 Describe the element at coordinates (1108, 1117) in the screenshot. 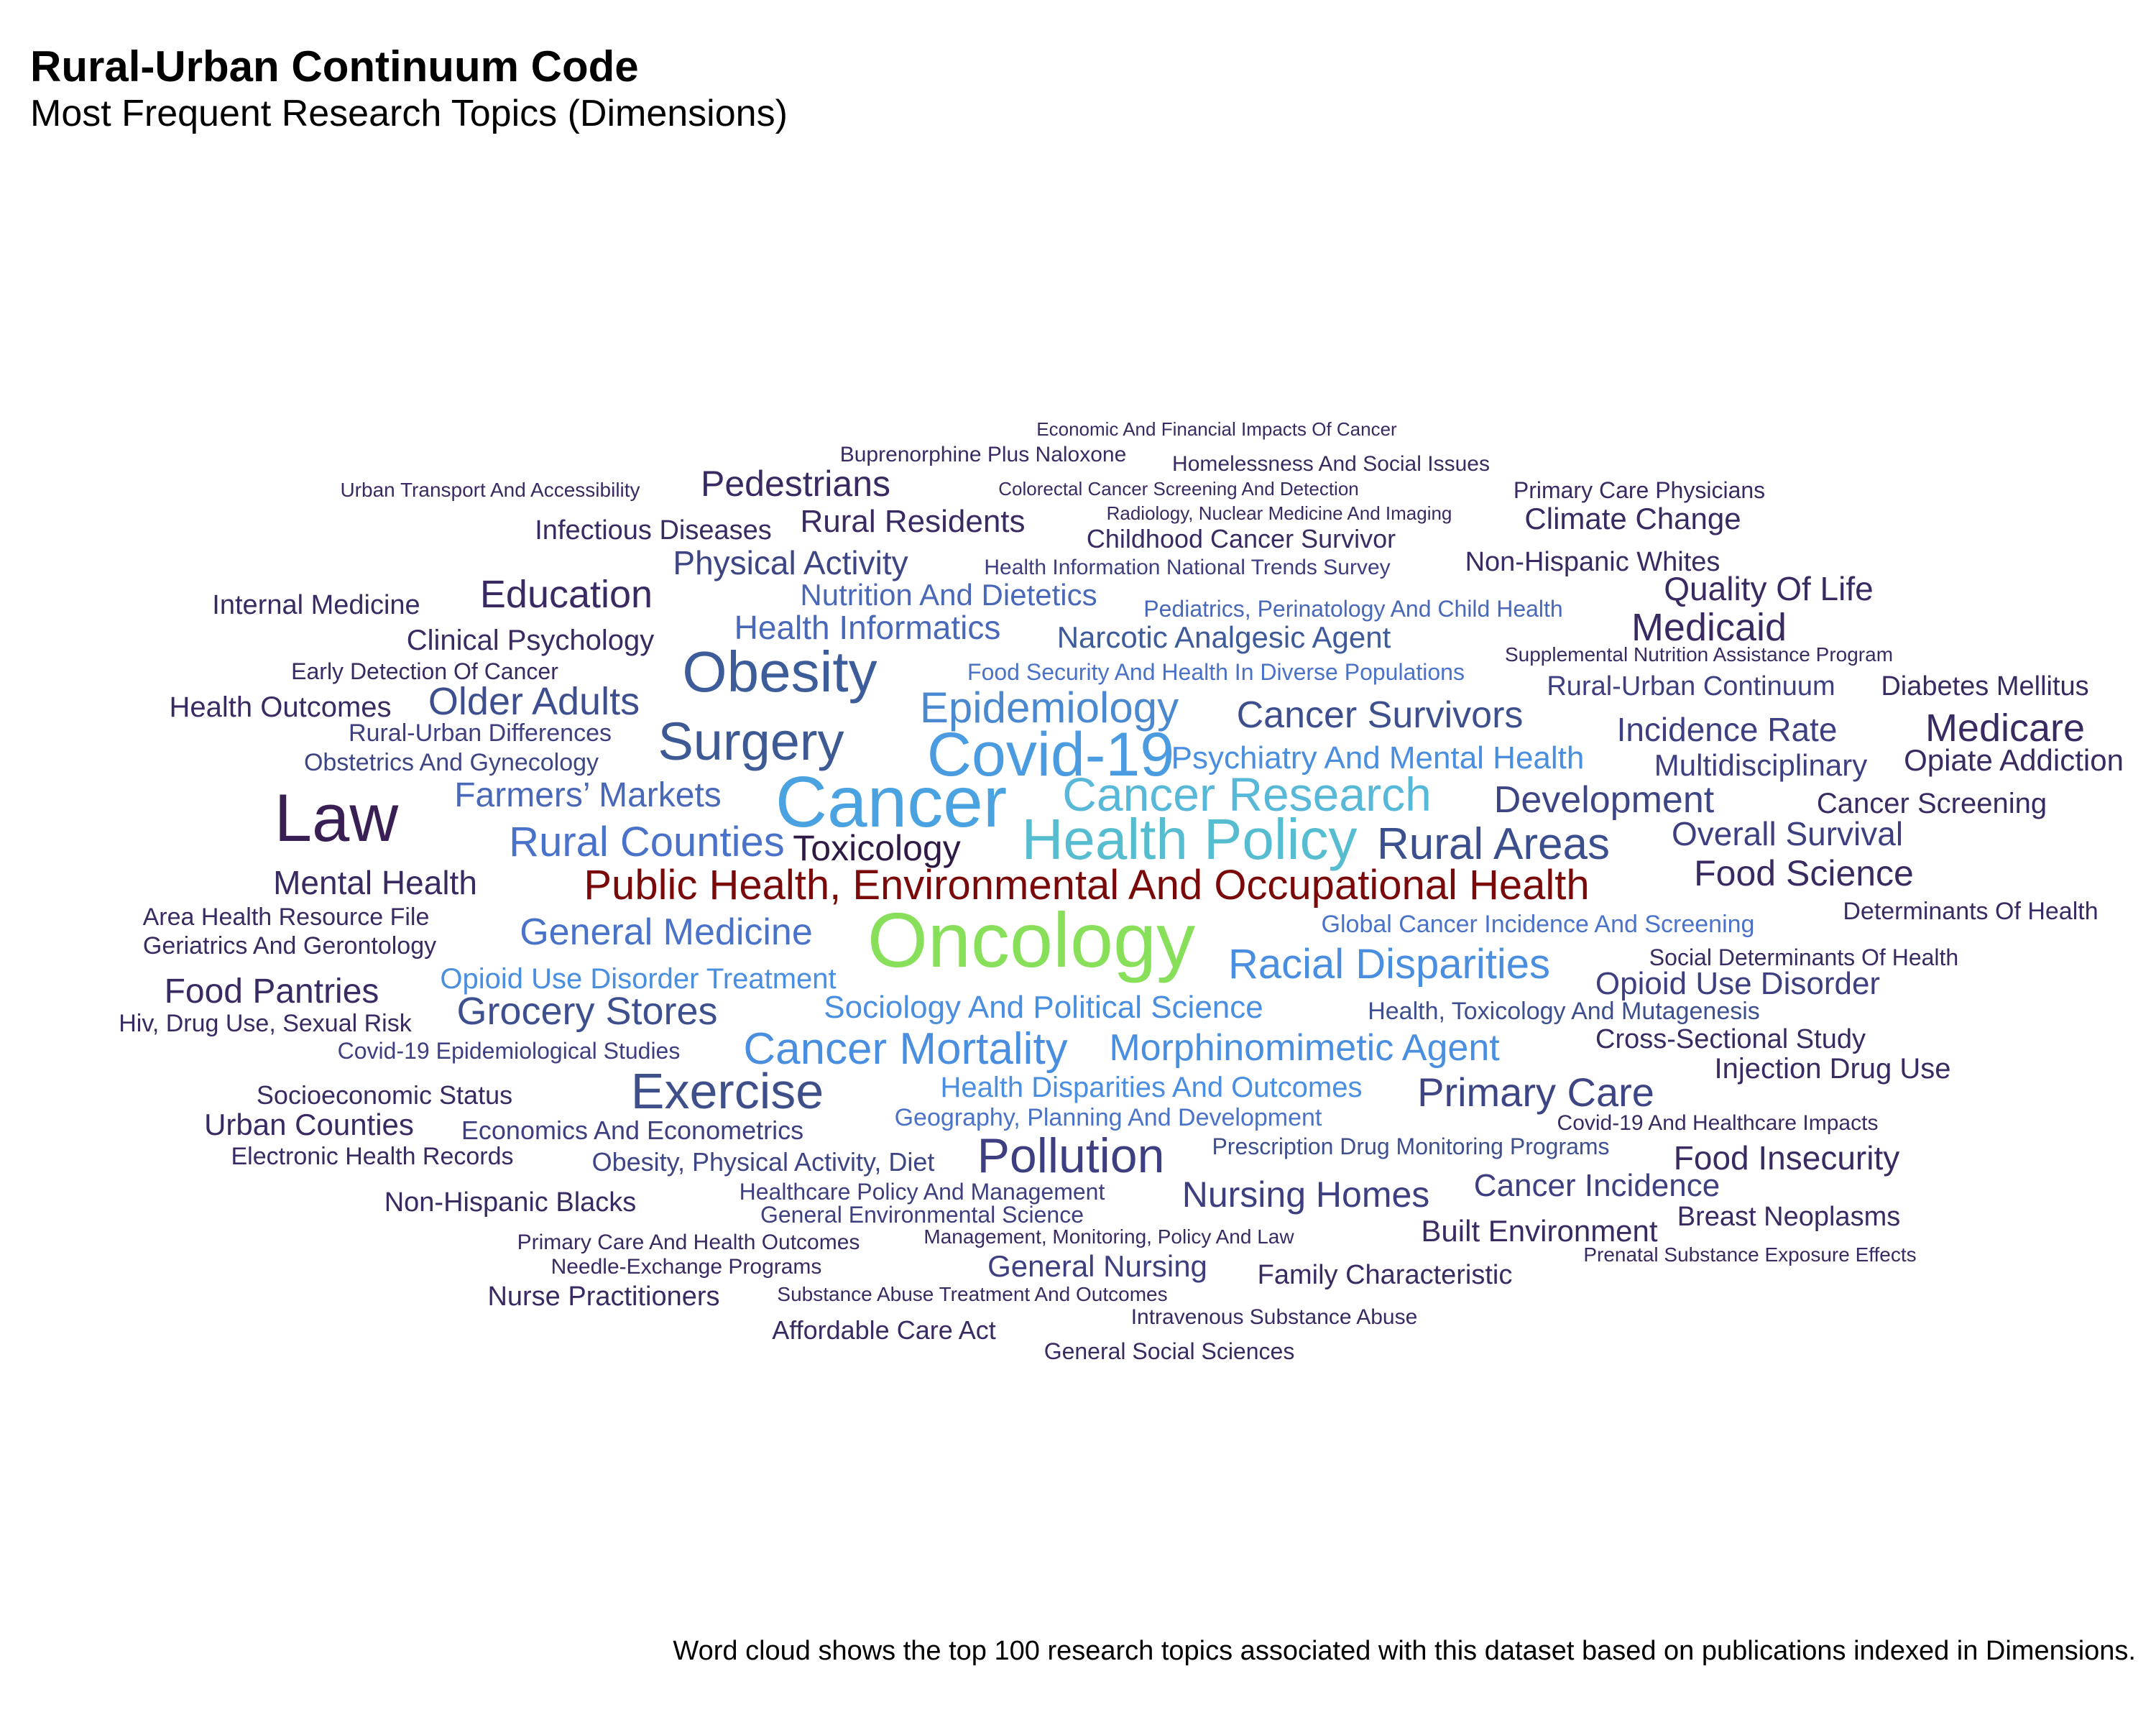

I see `word-cloud-term: Geography, Planning And Development` at that location.